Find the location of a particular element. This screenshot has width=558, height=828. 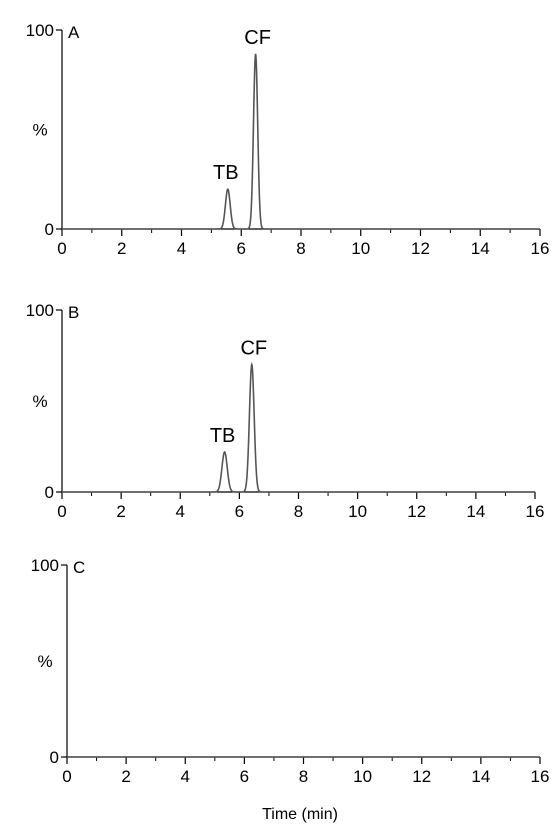

panel-letter: B is located at coordinates (73, 312).